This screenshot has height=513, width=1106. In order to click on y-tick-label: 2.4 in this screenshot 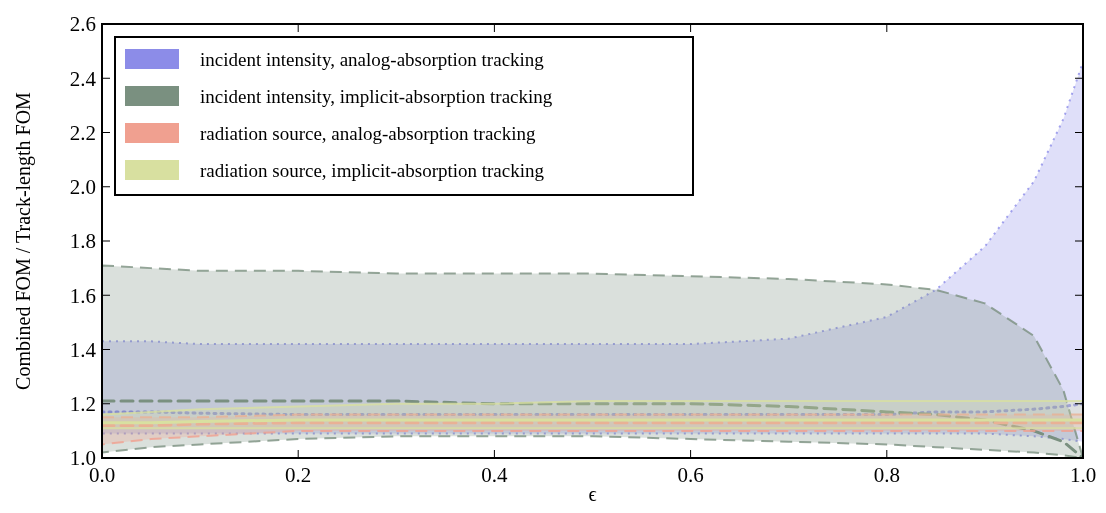, I will do `click(83, 78)`.